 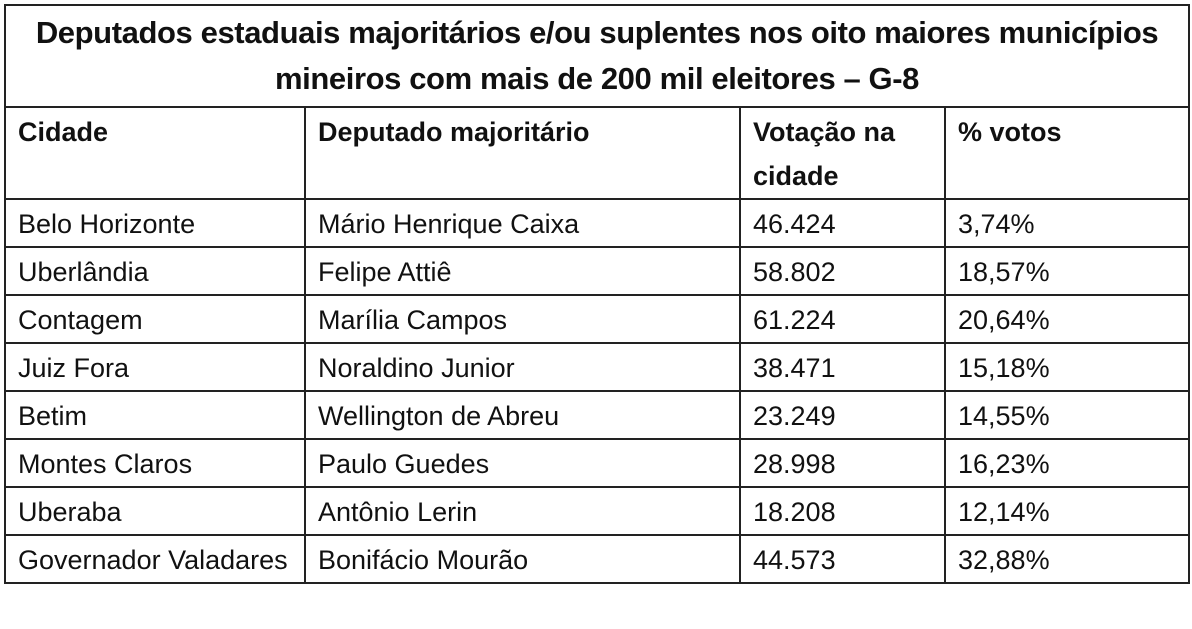 What do you see at coordinates (155, 223) in the screenshot?
I see `table-cell: Belo Horizonte` at bounding box center [155, 223].